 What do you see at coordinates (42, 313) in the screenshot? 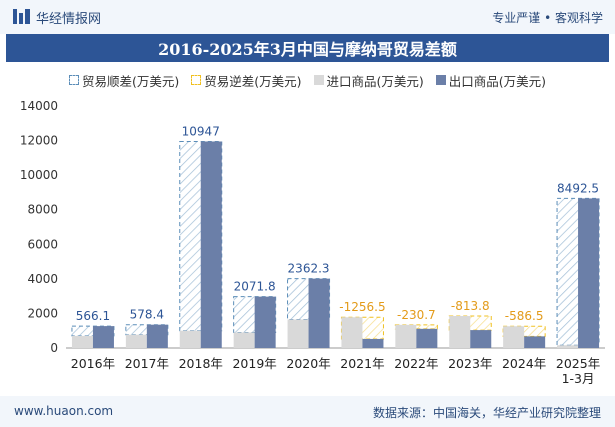
I see `y-tick-label: 2000` at bounding box center [42, 313].